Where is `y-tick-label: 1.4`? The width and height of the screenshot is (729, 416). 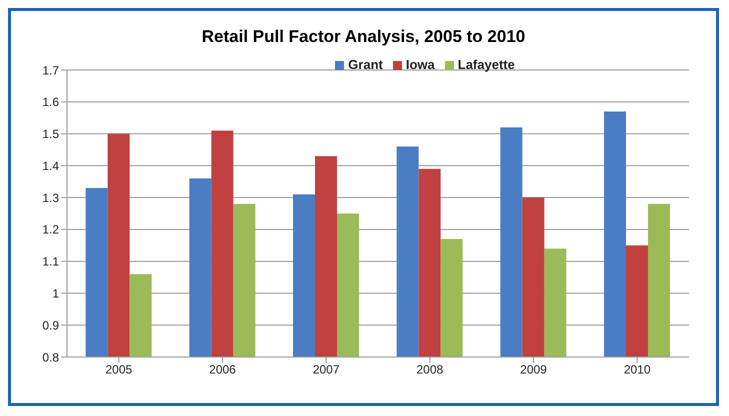 y-tick-label: 1.4 is located at coordinates (51, 165).